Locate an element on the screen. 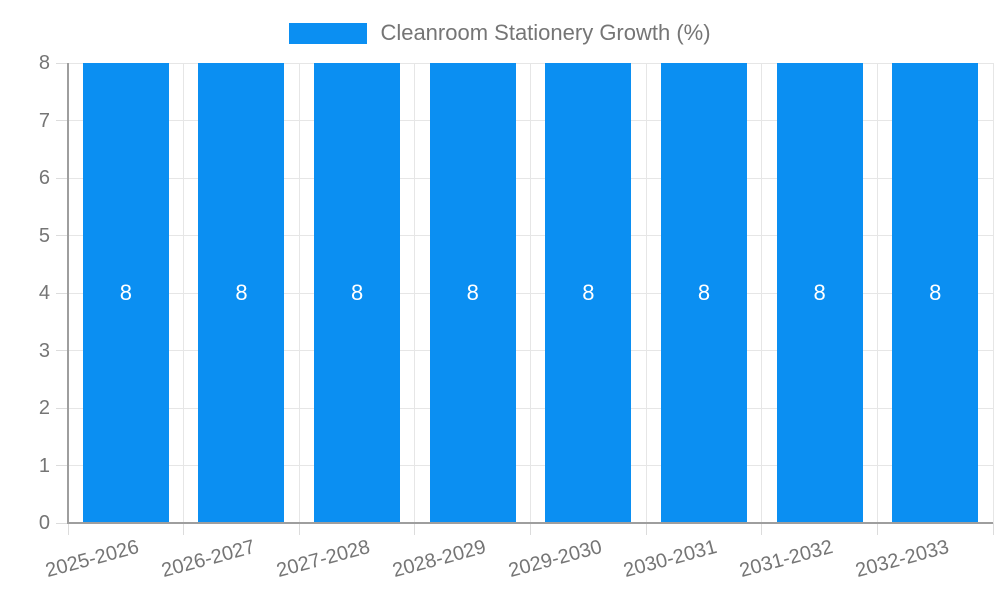  y-axis-label: 2 is located at coordinates (44, 408).